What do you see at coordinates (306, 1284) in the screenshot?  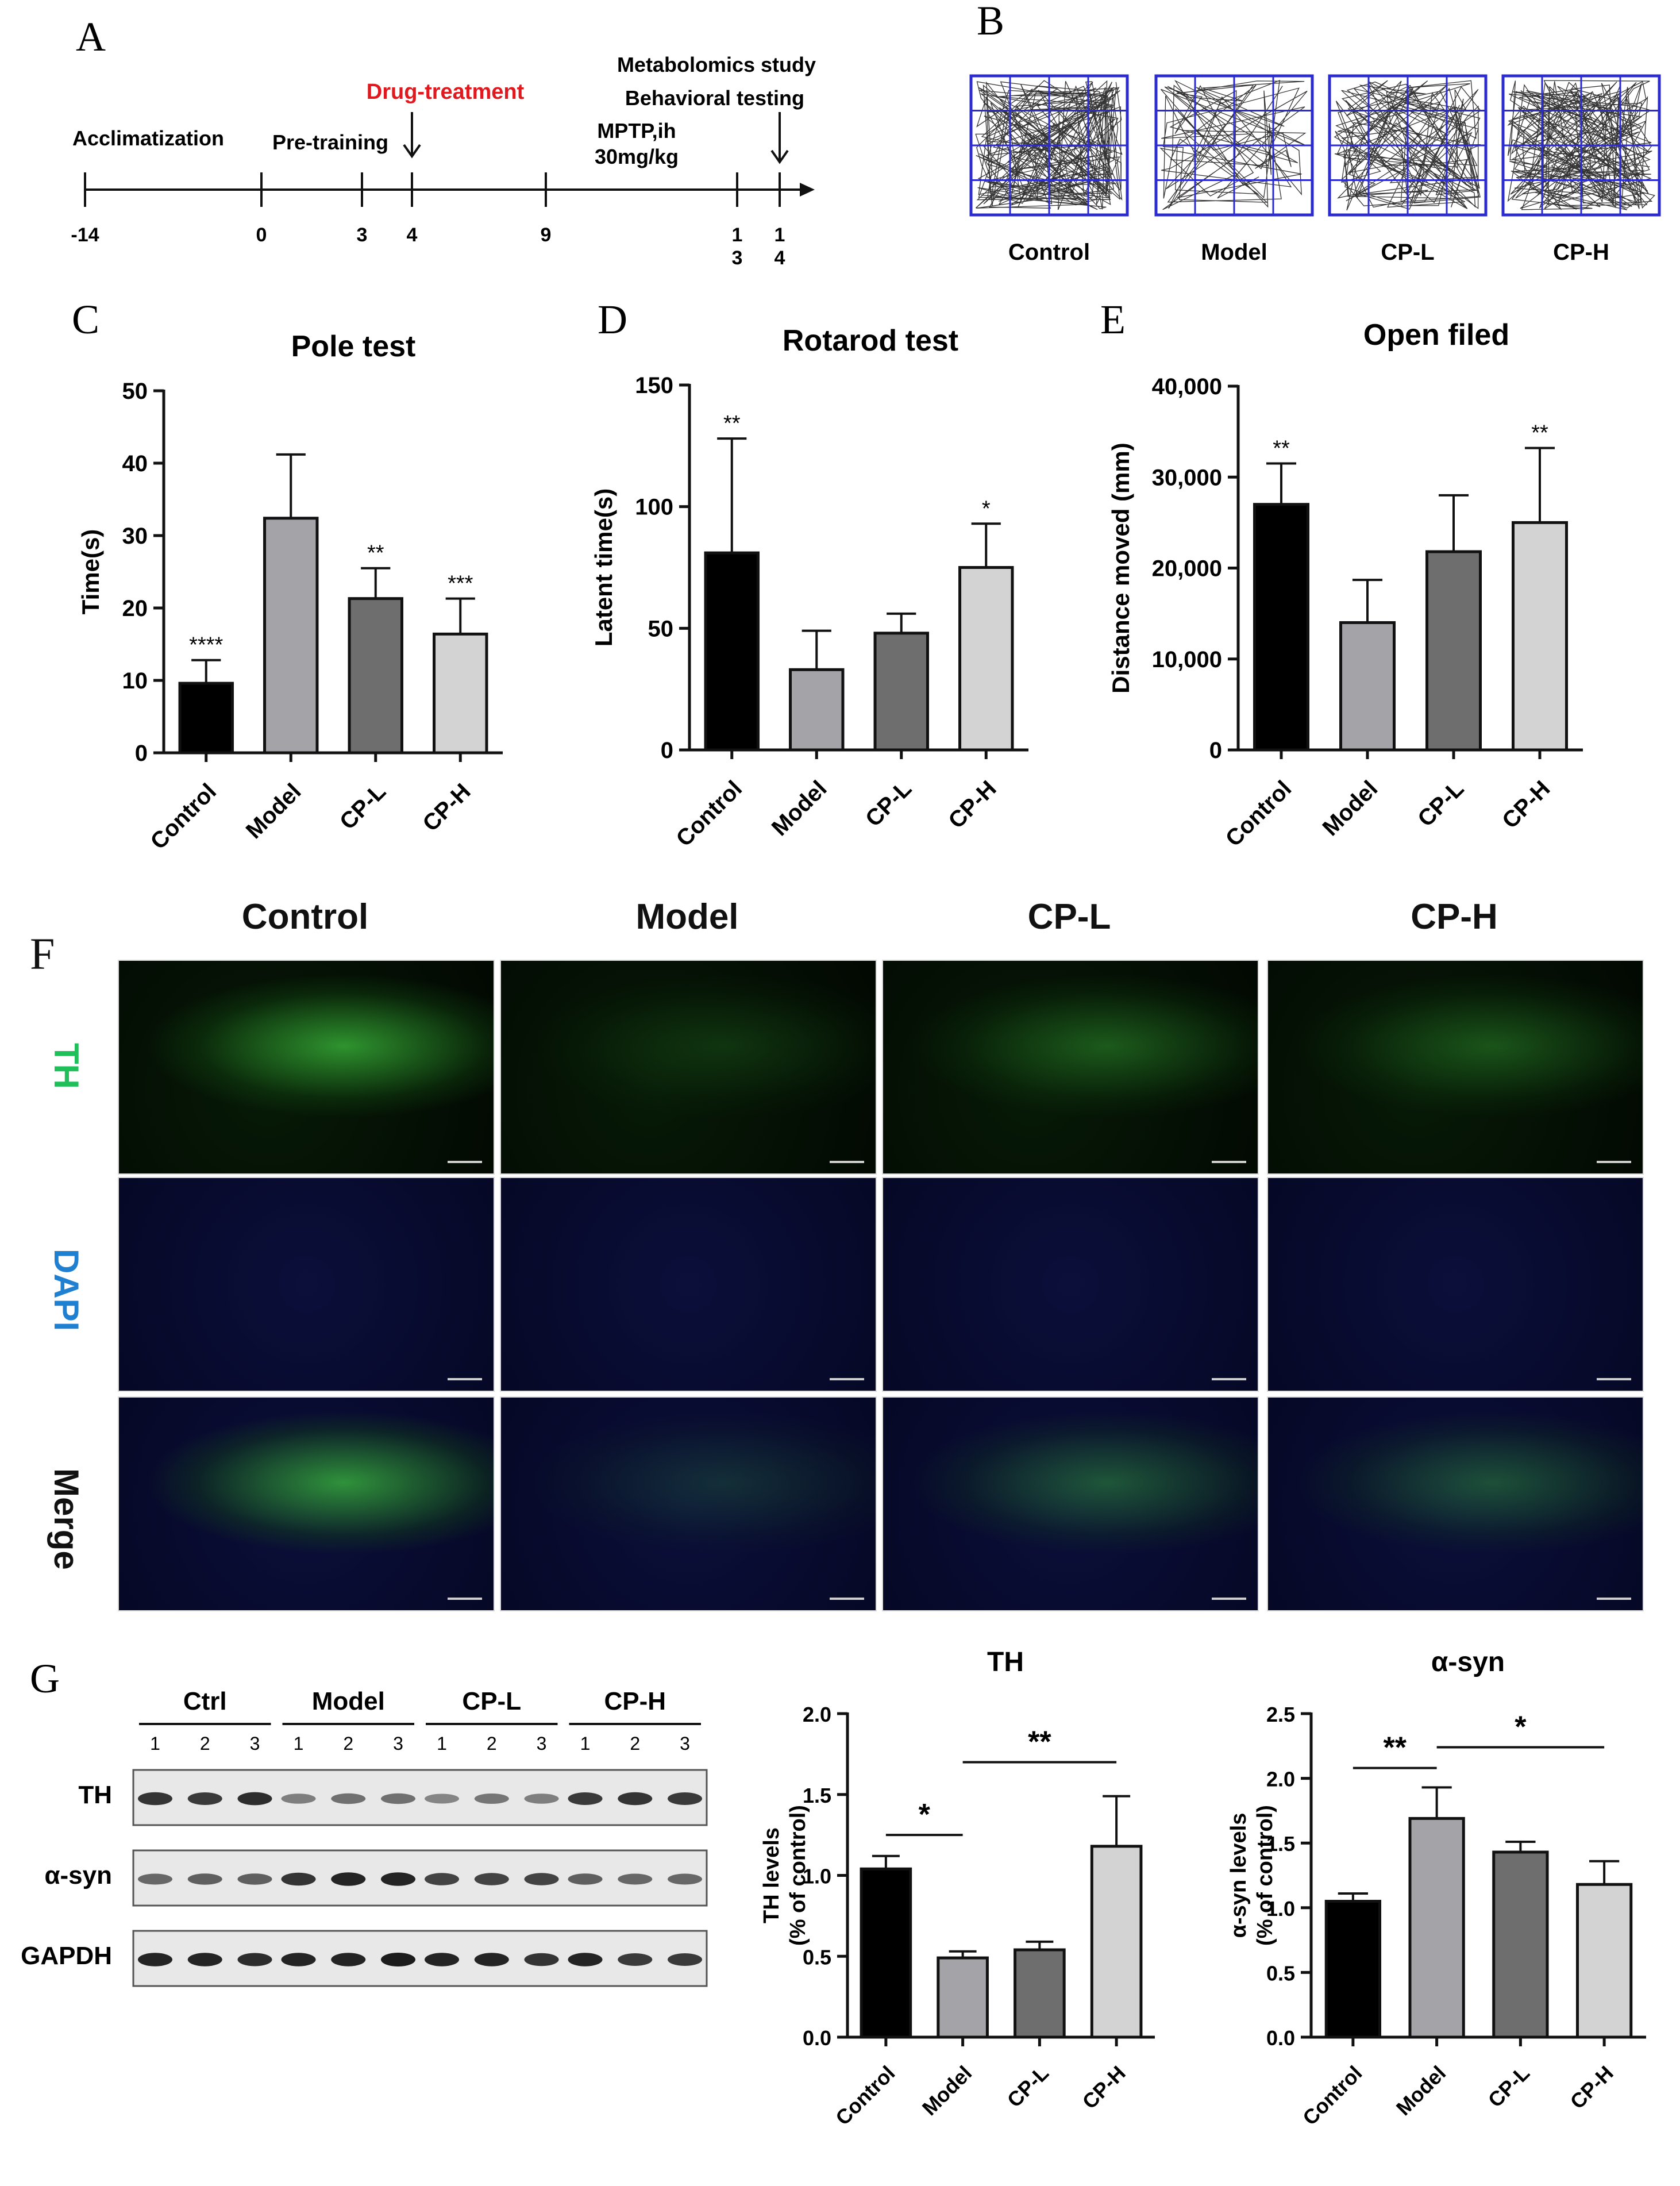 I see `micrograph-dapi-control` at bounding box center [306, 1284].